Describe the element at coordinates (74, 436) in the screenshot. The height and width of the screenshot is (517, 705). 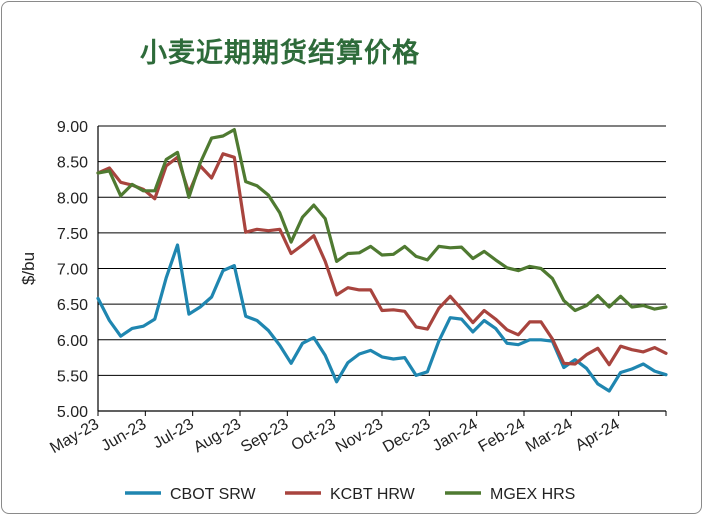
I see `x-tick-label: May-23` at that location.